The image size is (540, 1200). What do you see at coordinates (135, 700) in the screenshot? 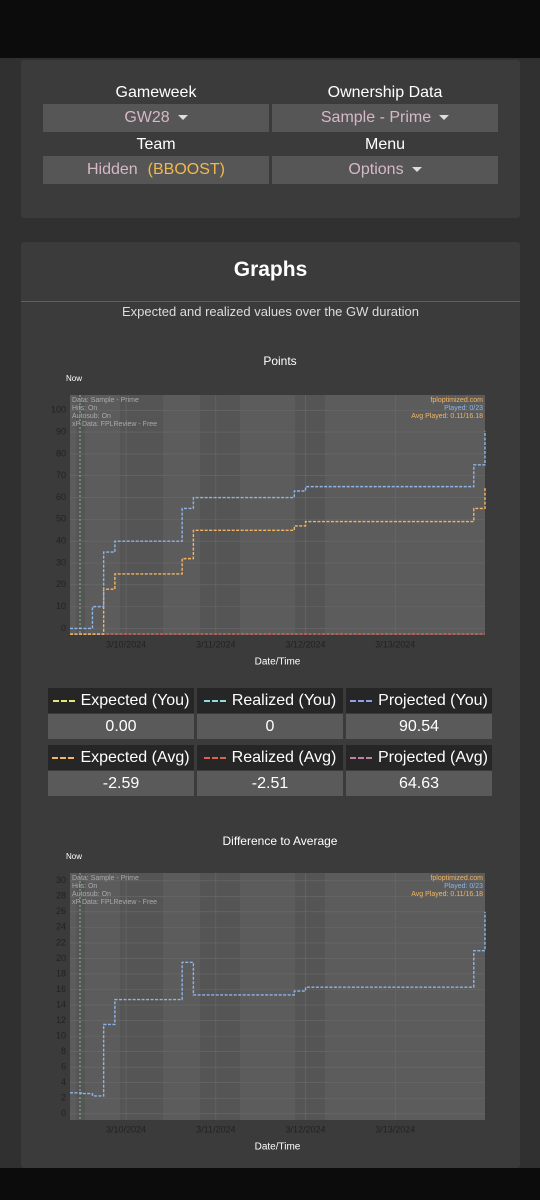
I see `legend-label: Expected (You)` at bounding box center [135, 700].